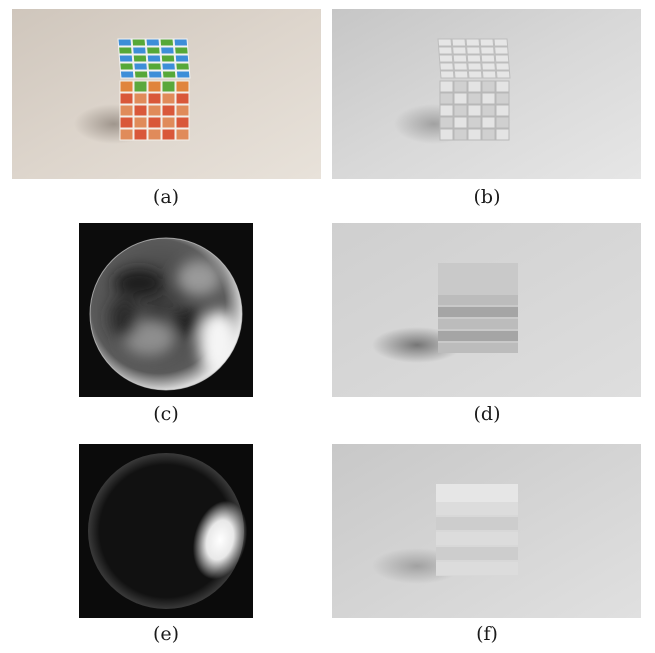 Image resolution: width=655 pixels, height=653 pixels. I want to click on panel-a-image, so click(166, 94).